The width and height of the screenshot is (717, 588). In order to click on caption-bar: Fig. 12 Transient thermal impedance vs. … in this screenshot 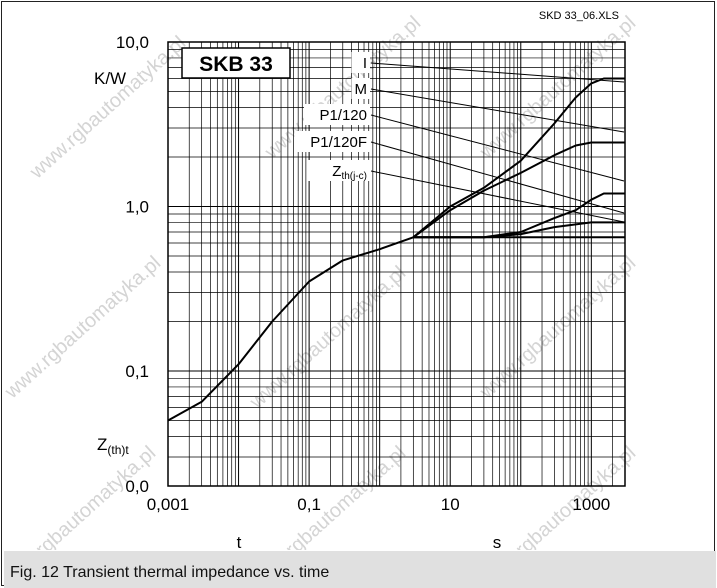, I will do `click(360, 569)`.